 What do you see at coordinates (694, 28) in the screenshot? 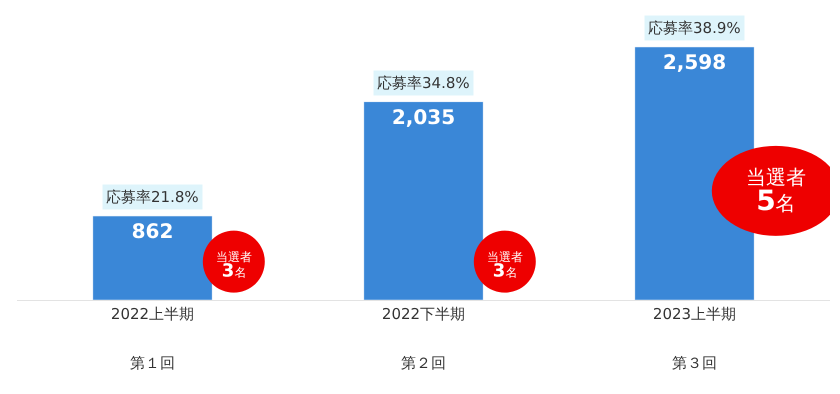
I see `annotation: 応募率38.9%` at bounding box center [694, 28].